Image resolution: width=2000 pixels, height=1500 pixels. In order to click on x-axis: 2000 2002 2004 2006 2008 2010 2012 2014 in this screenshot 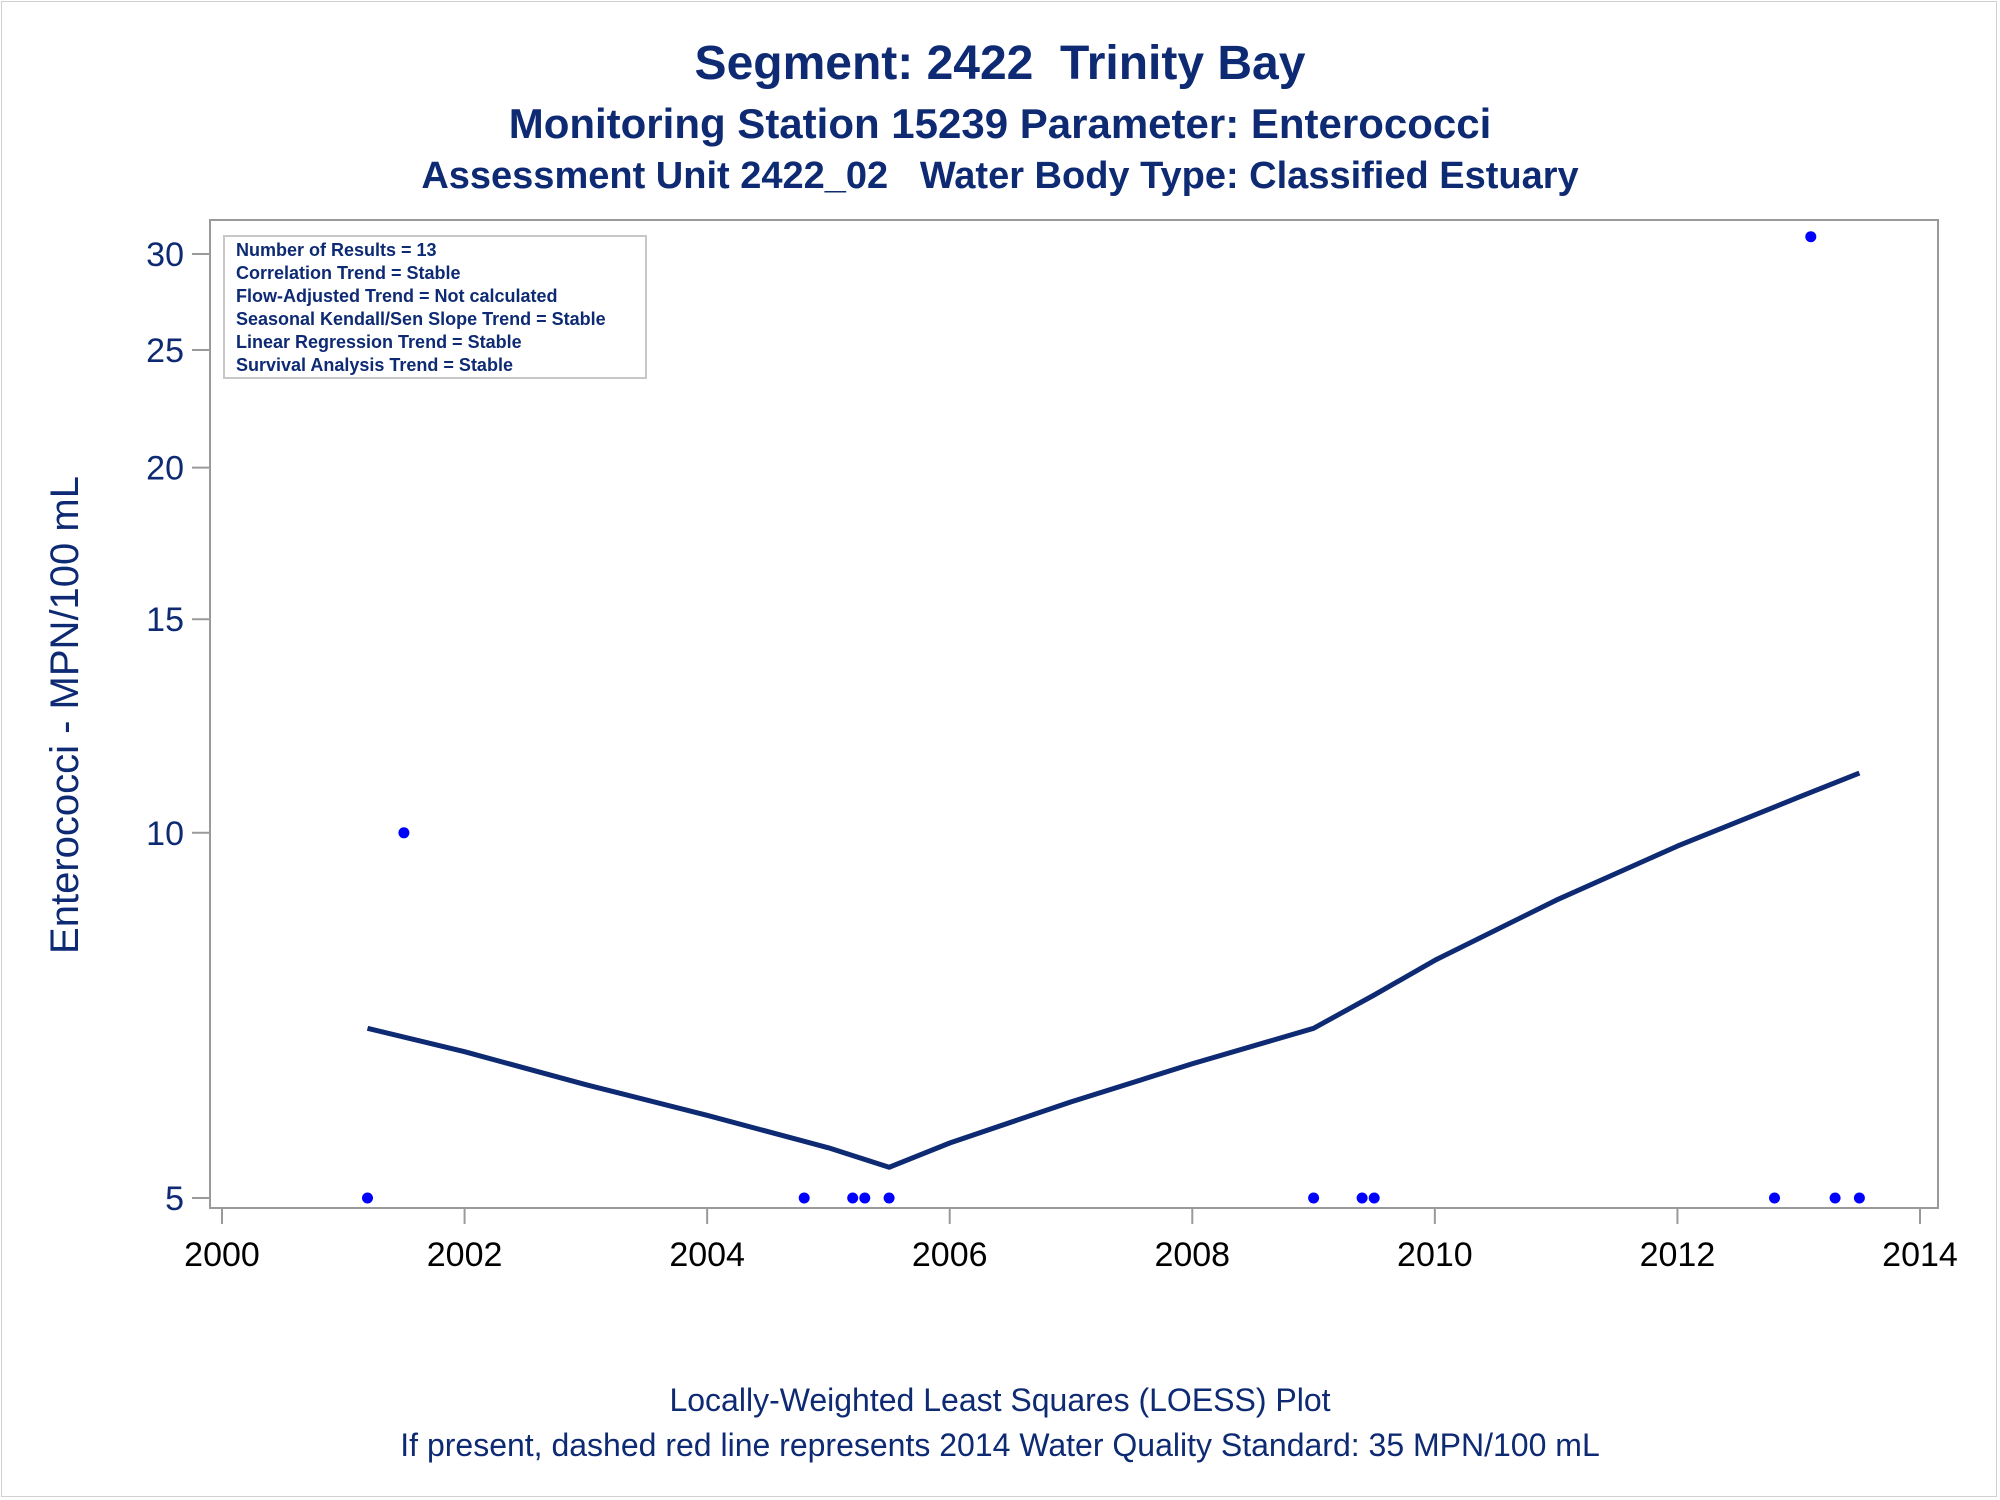, I will do `click(1071, 1241)`.